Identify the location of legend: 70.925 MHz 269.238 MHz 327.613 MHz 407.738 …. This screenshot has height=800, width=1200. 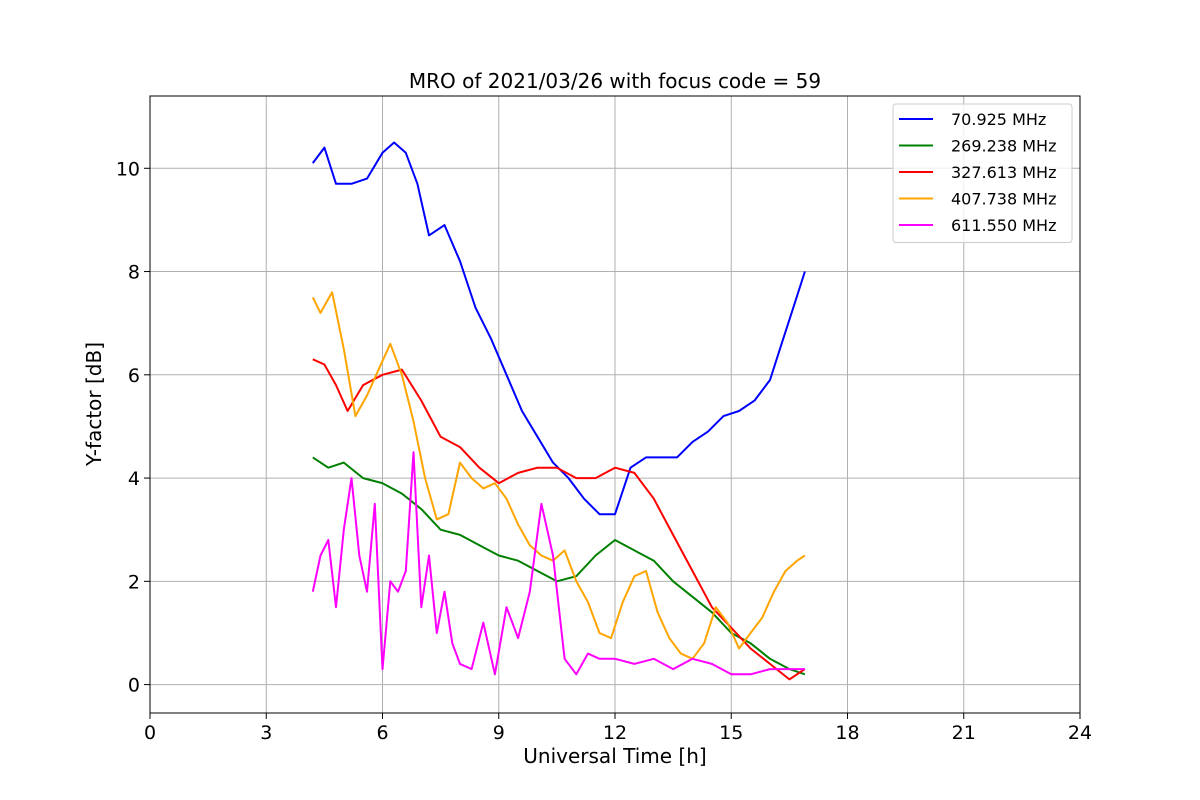
(982, 173).